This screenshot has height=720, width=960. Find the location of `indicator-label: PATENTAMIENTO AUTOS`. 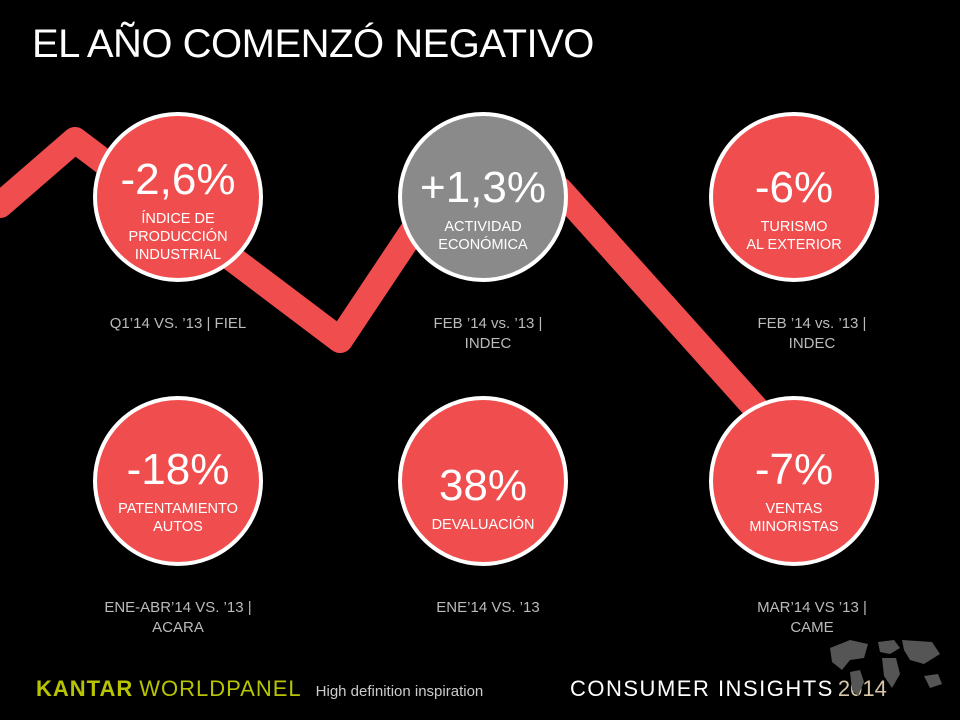

indicator-label: PATENTAMIENTO AUTOS is located at coordinates (178, 518).